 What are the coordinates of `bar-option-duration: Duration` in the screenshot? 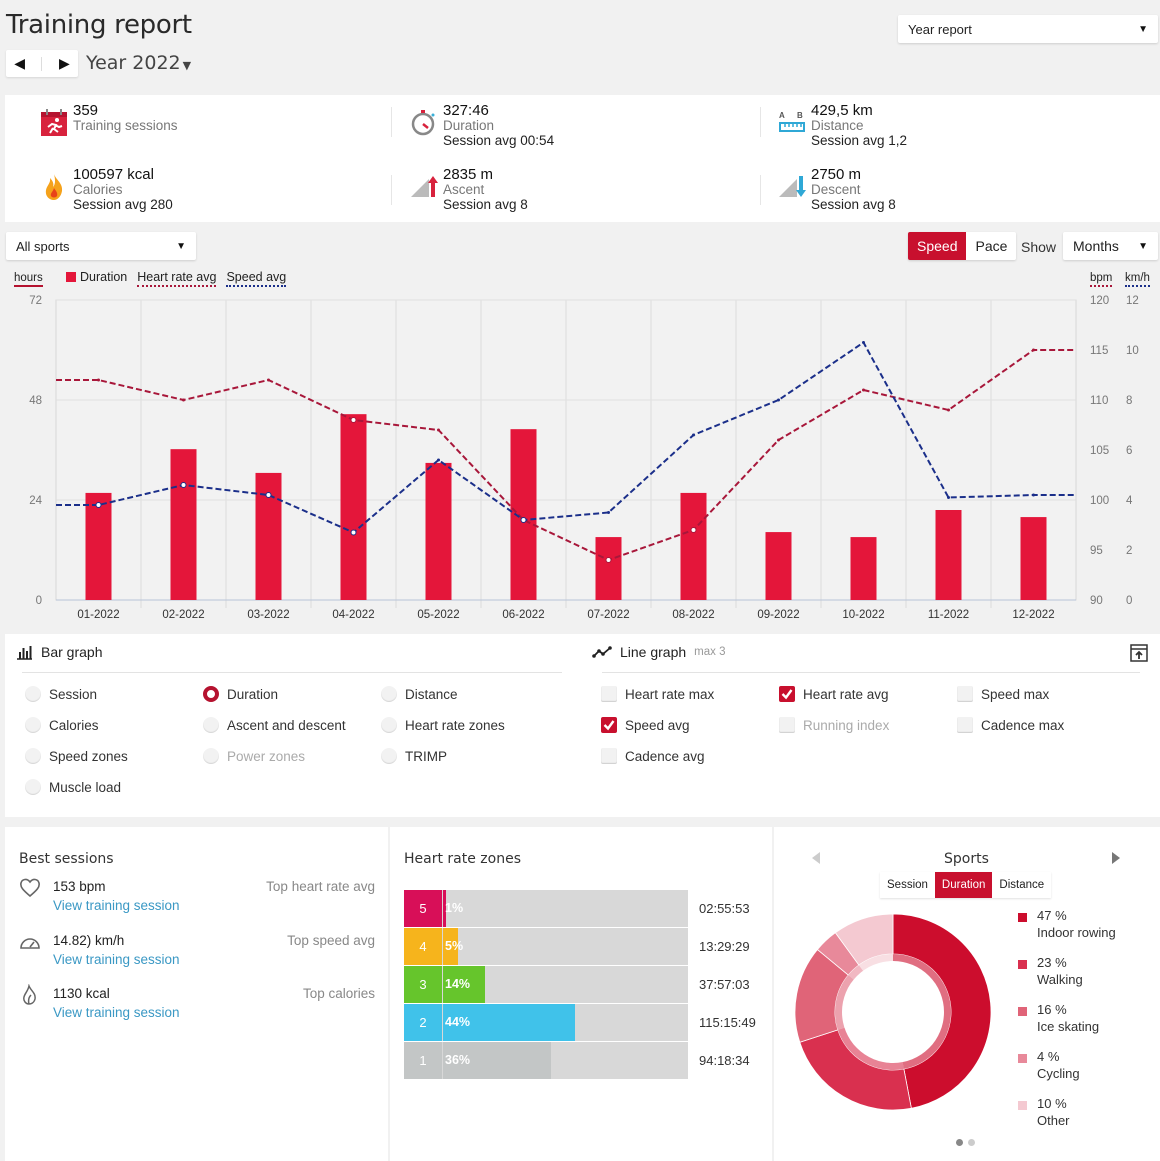 It's located at (240, 694).